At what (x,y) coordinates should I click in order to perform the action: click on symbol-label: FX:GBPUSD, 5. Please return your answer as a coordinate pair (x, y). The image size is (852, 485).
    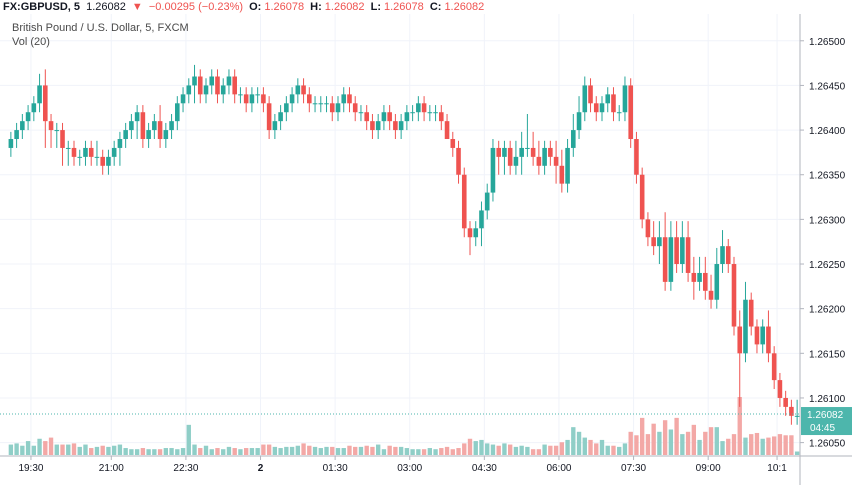
    Looking at the image, I should click on (42, 7).